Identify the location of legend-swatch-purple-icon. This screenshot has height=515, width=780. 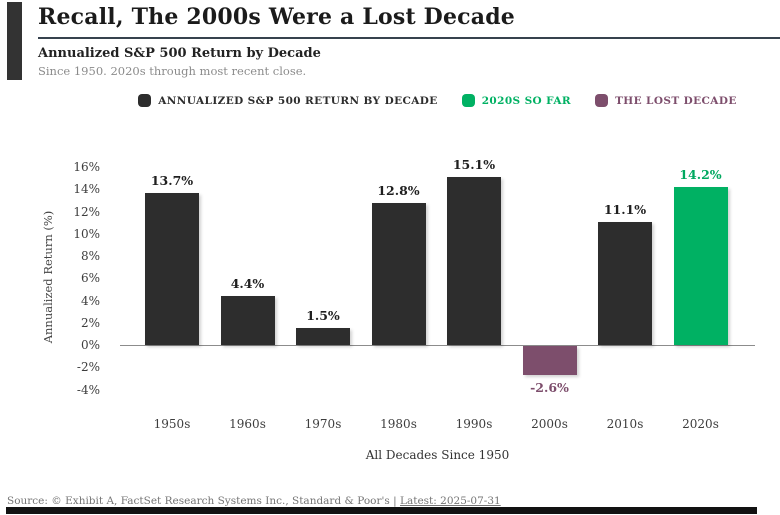
(602, 100).